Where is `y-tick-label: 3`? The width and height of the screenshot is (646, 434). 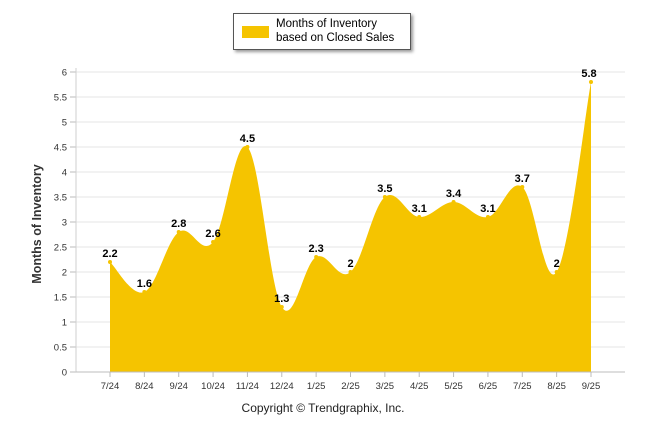
y-tick-label: 3 is located at coordinates (64, 223).